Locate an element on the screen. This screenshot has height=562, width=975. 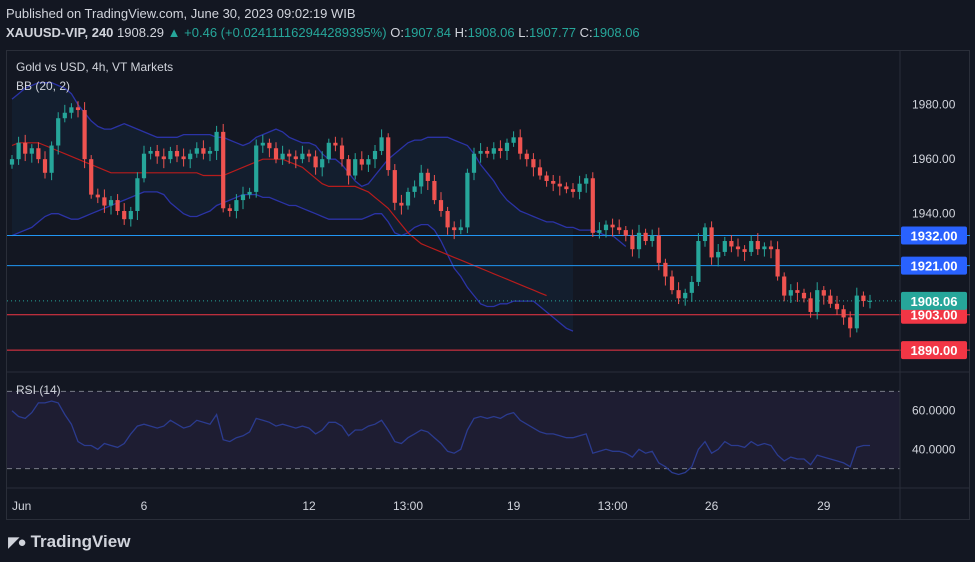
tradingview-logo: ◤● TradingView is located at coordinates (69, 542).